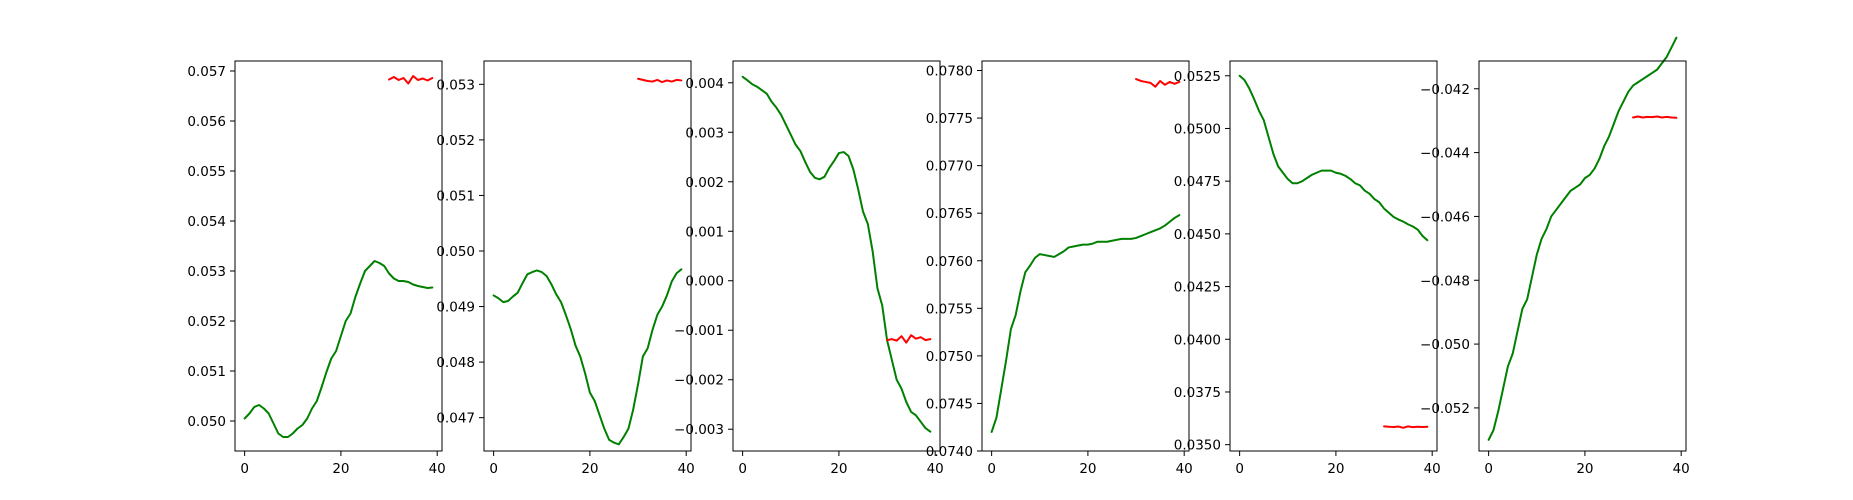 Image resolution: width=1853 pixels, height=500 pixels. What do you see at coordinates (1197, 129) in the screenshot?
I see `y-tick-label: 0.0500` at bounding box center [1197, 129].